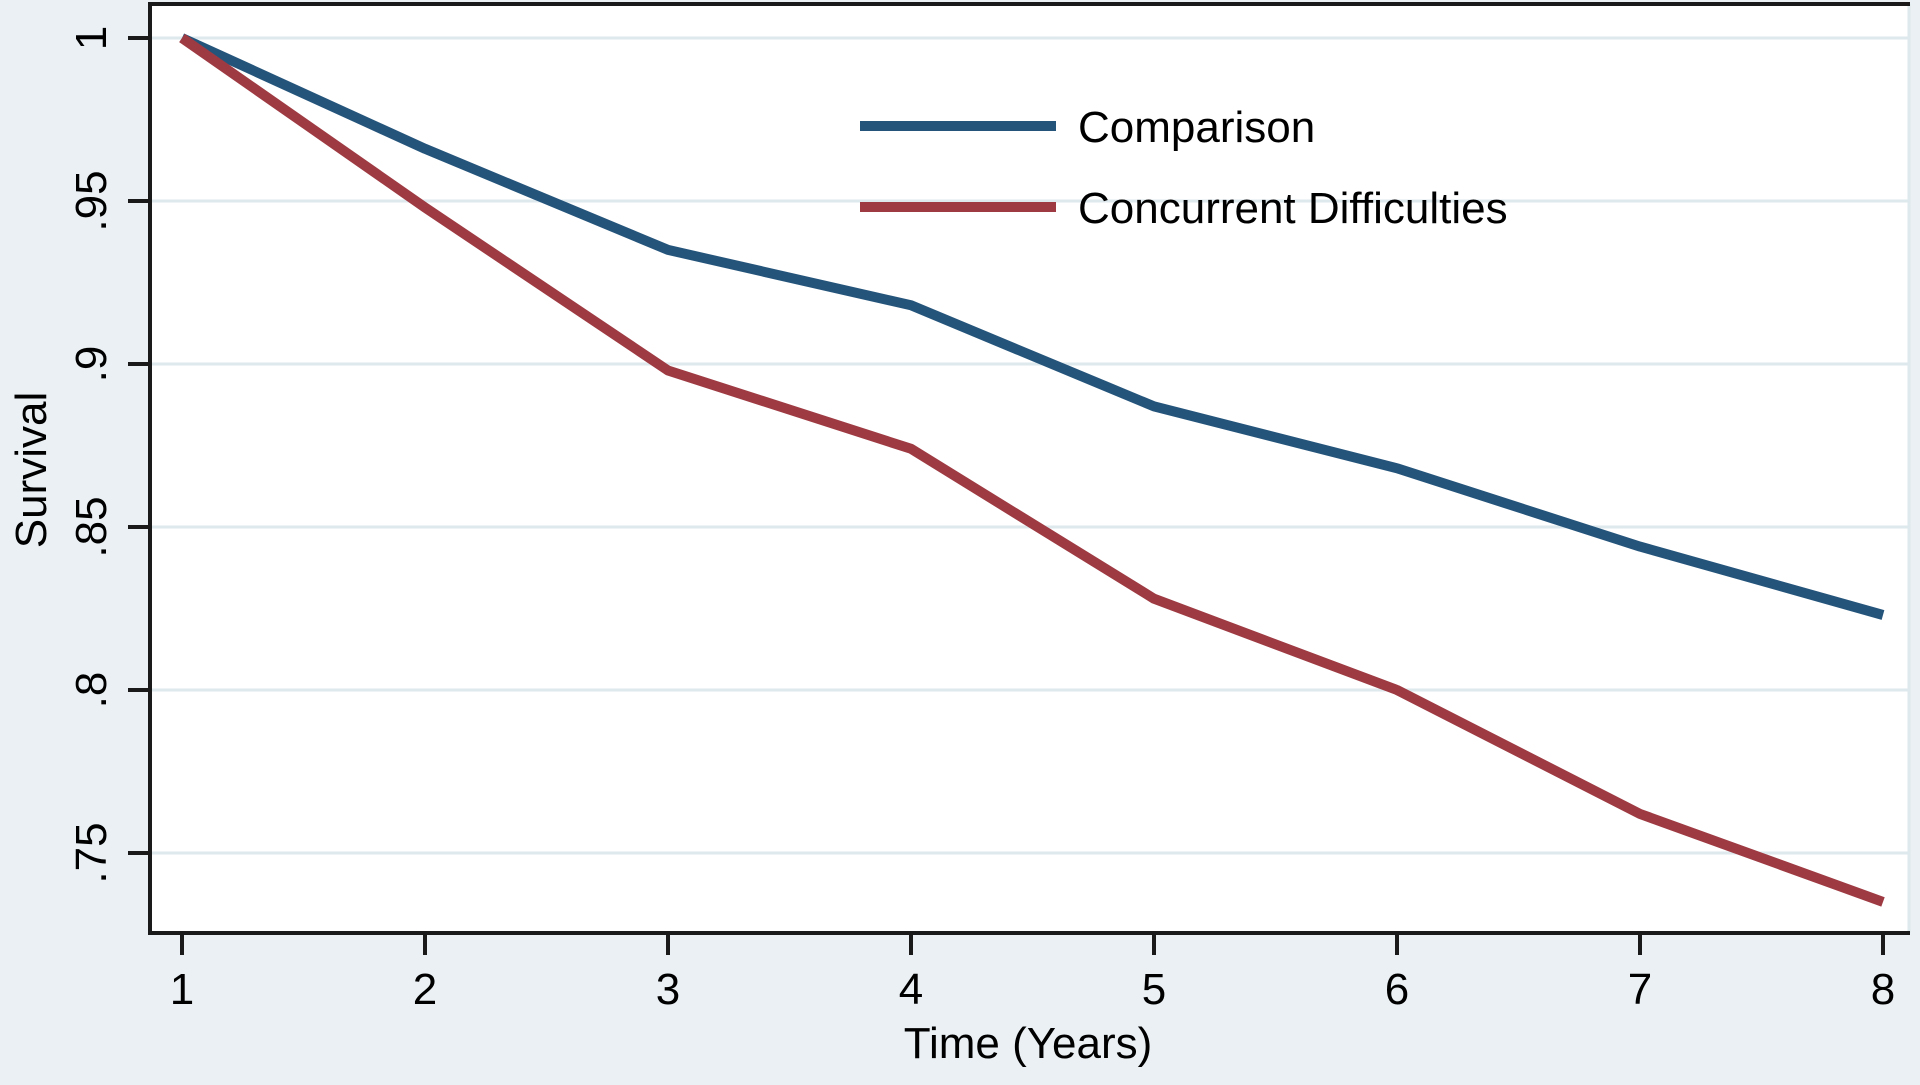  Describe the element at coordinates (958, 126) in the screenshot. I see `legend-swatch-comparison` at that location.